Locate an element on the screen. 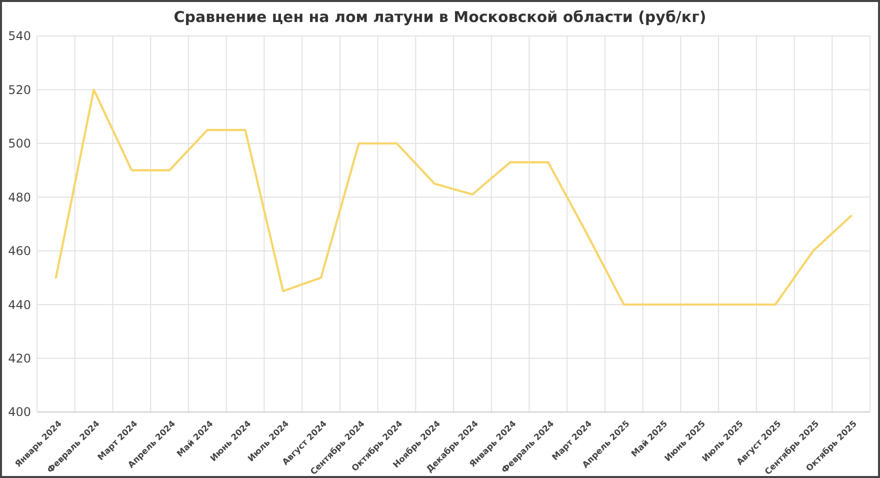 Image resolution: width=880 pixels, height=478 pixels. y-tick-label: 520 is located at coordinates (19, 89).